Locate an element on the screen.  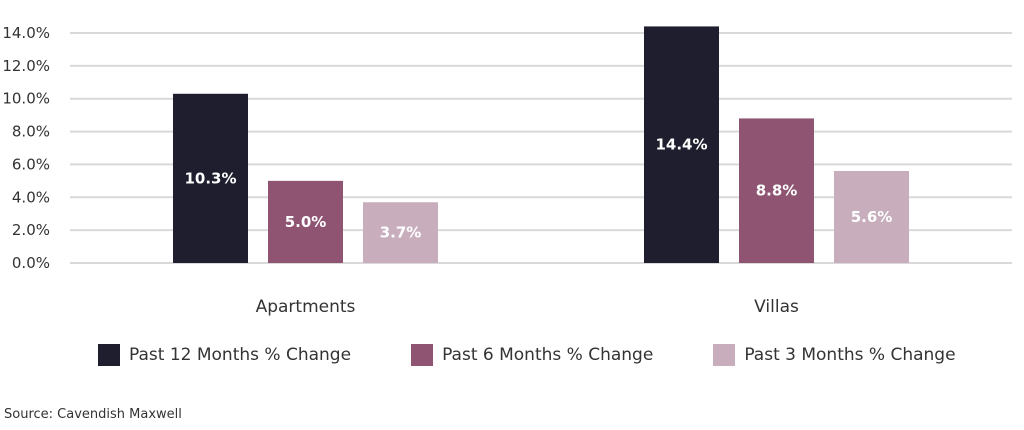
legend-label: Past 3 Months % Change is located at coordinates (850, 355).